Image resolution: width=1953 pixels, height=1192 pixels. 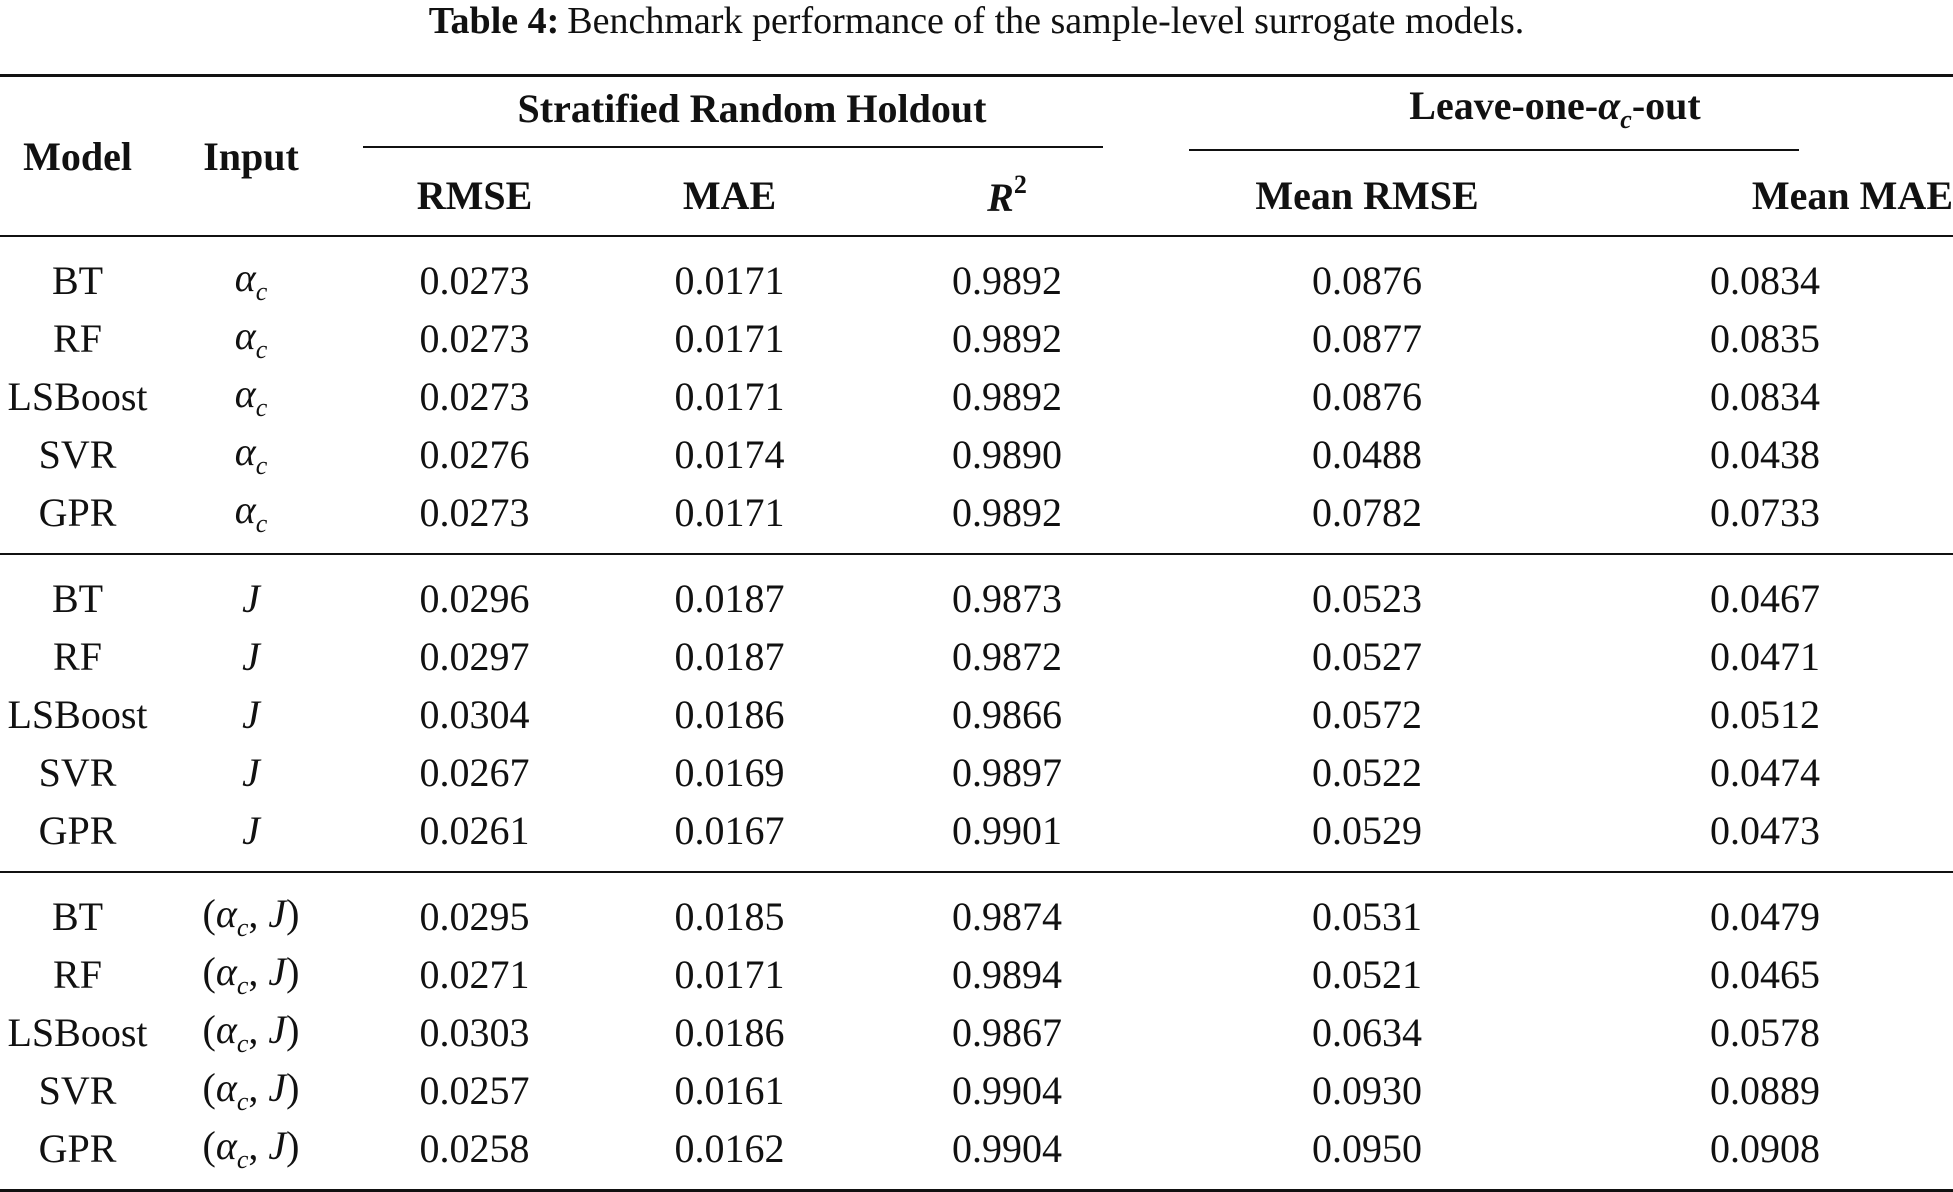 I want to click on cell-mean-rmse: 0.0930, so click(x=1367, y=1090).